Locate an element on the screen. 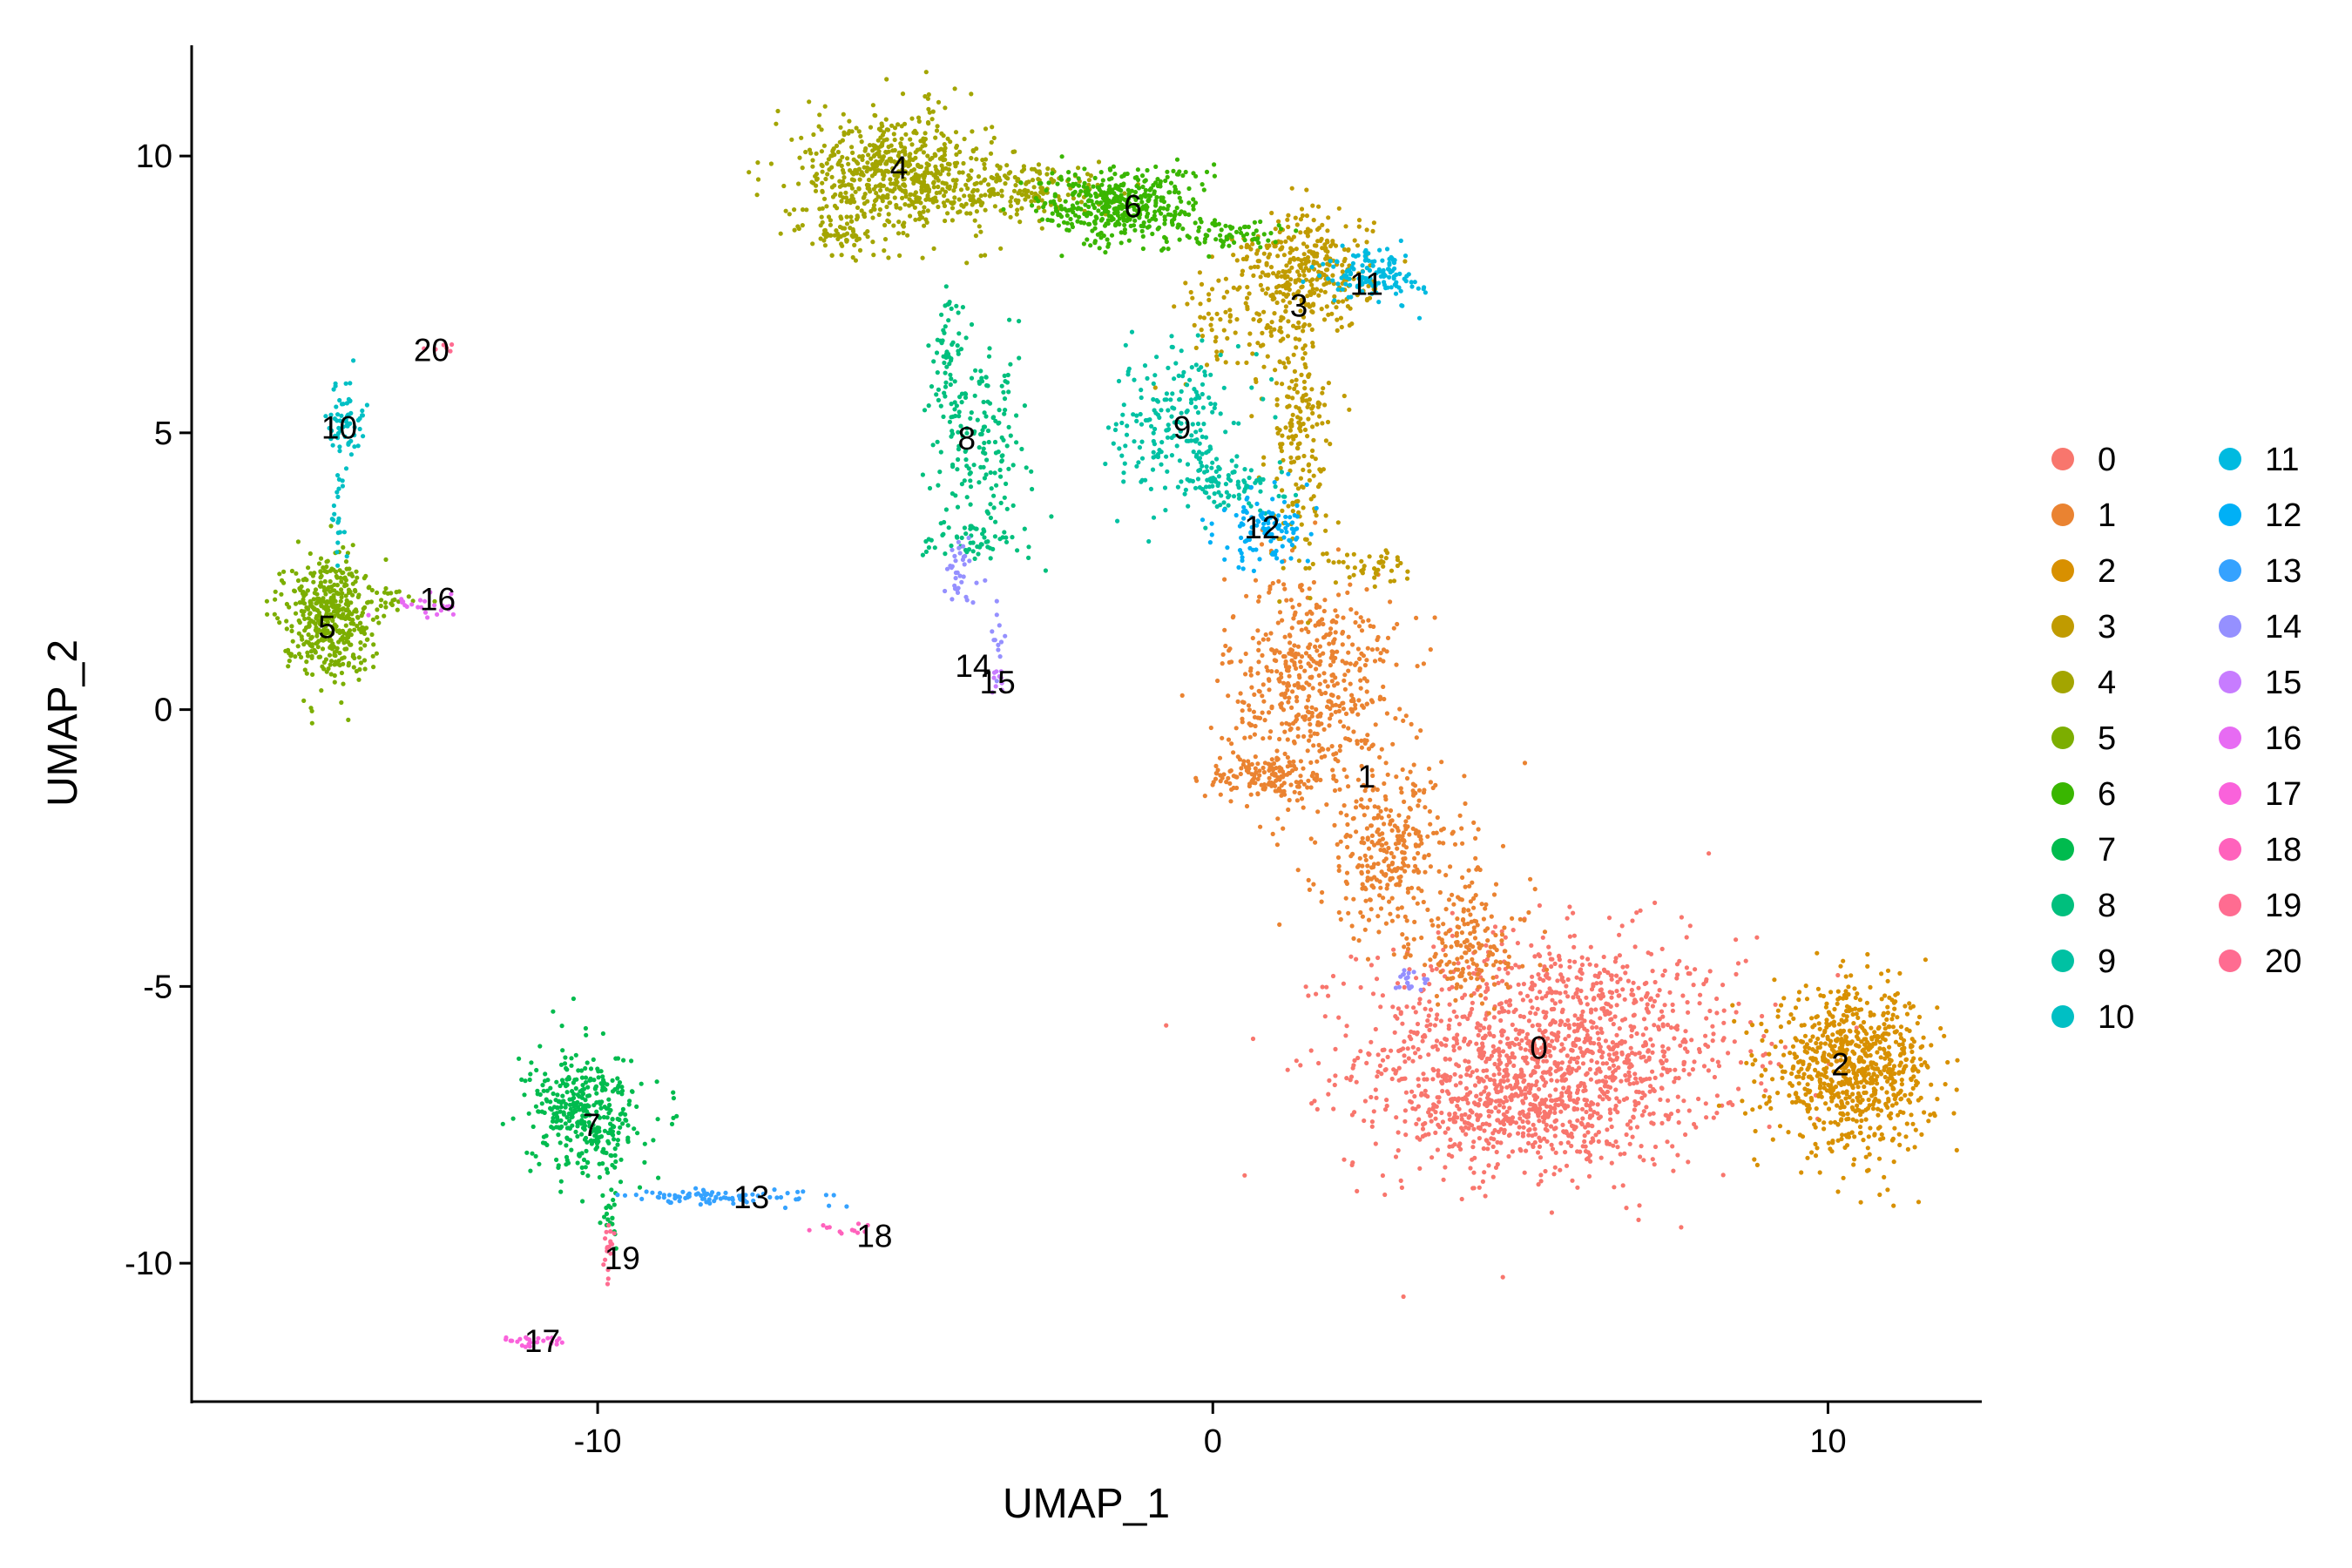 Image resolution: width=2352 pixels, height=1568 pixels. cluster-3-points is located at coordinates (1281, 405).